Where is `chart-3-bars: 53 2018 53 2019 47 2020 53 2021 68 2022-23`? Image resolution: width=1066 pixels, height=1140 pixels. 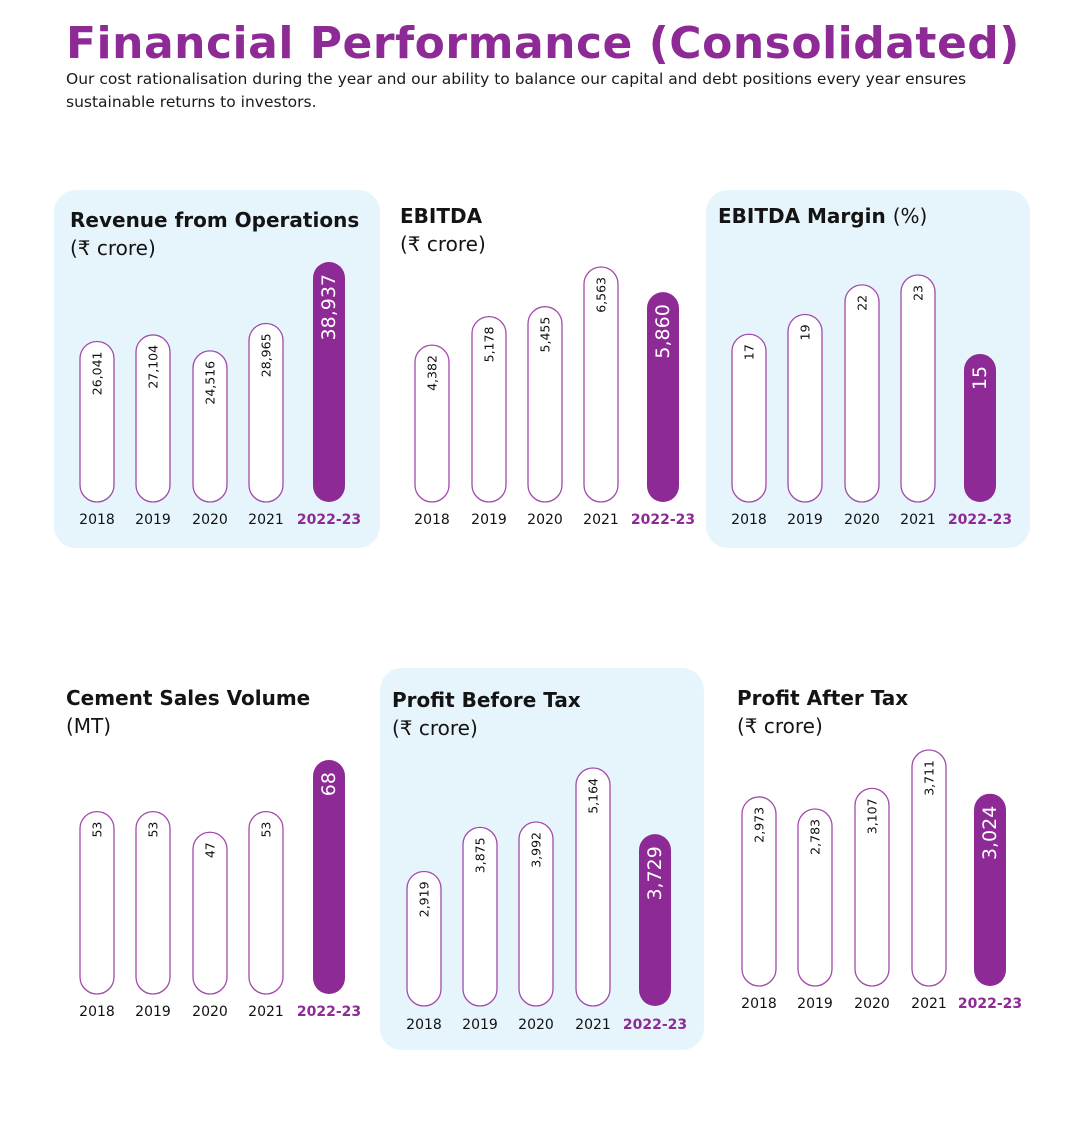
chart-3-bars: 53 2018 53 2019 47 2020 53 2021 68 2022-23 is located at coordinates (220, 890).